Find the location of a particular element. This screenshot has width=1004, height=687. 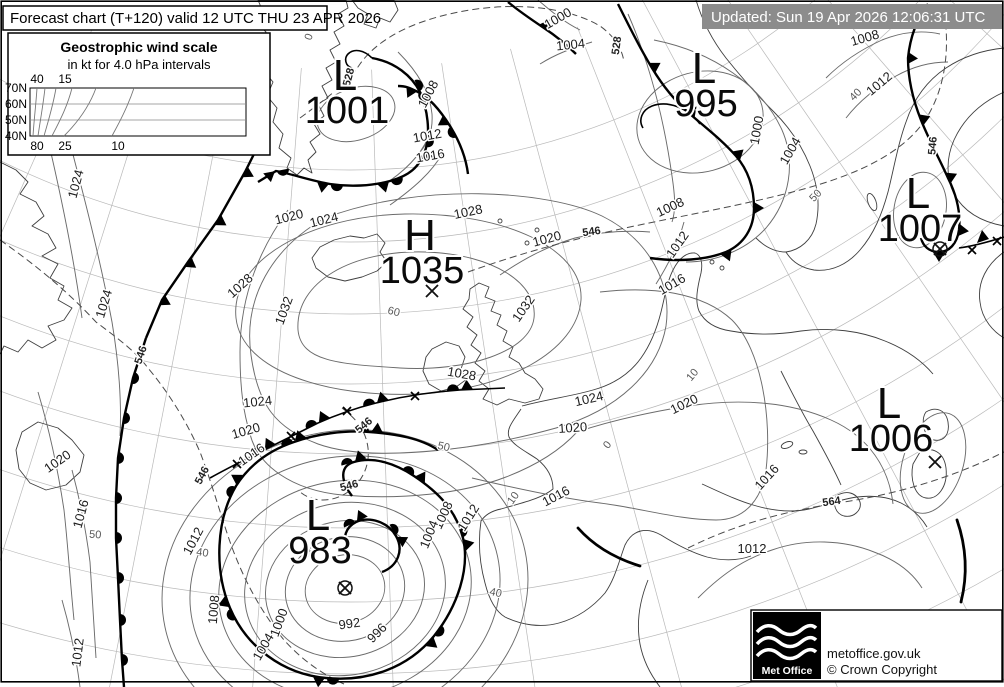

pressure-center-value: 1035 is located at coordinates (422, 271).